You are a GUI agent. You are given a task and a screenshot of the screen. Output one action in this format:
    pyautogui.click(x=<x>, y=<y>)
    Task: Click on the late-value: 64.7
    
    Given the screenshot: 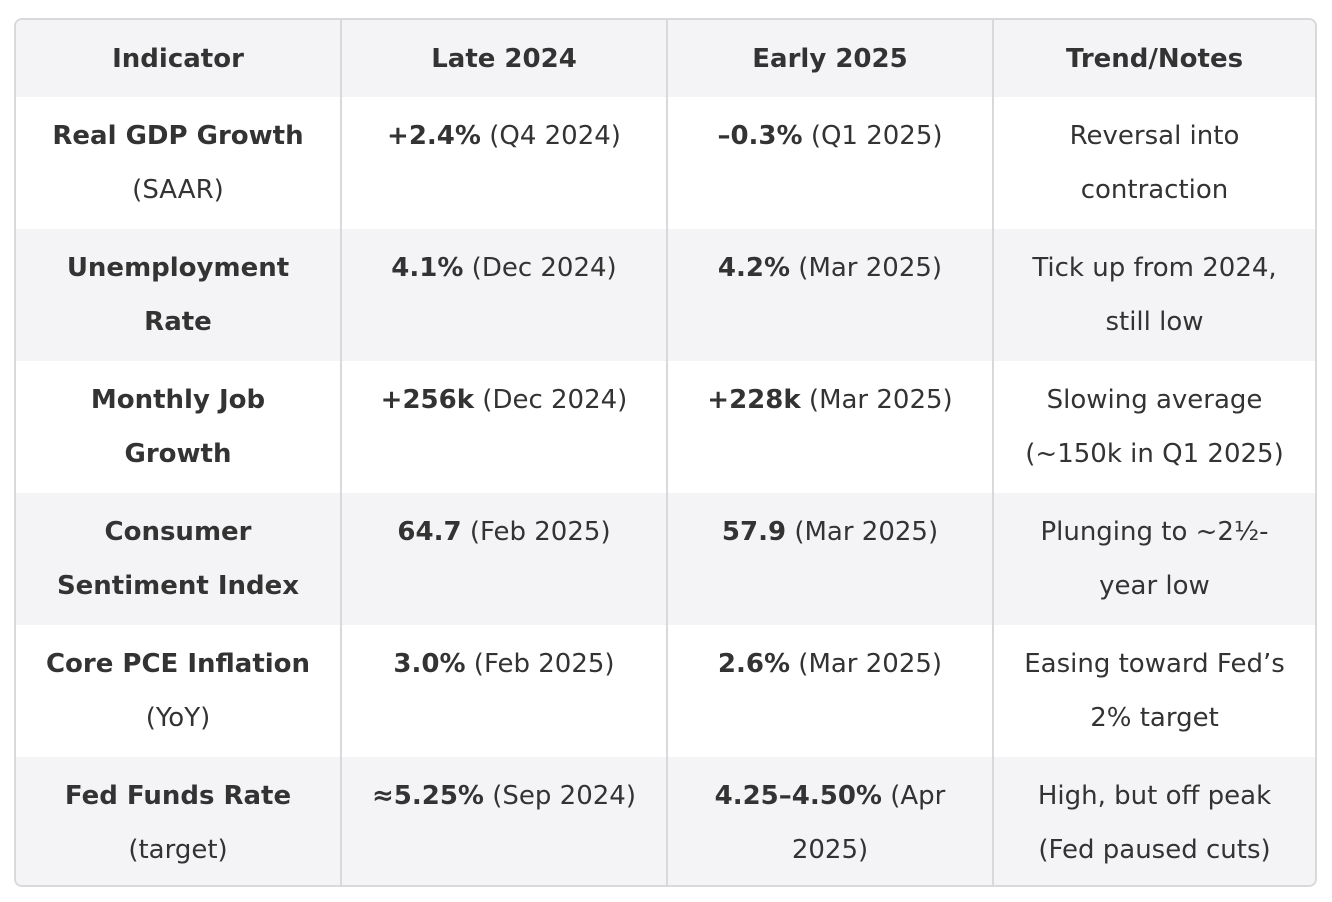 What is the action you would take?
    pyautogui.click(x=429, y=532)
    